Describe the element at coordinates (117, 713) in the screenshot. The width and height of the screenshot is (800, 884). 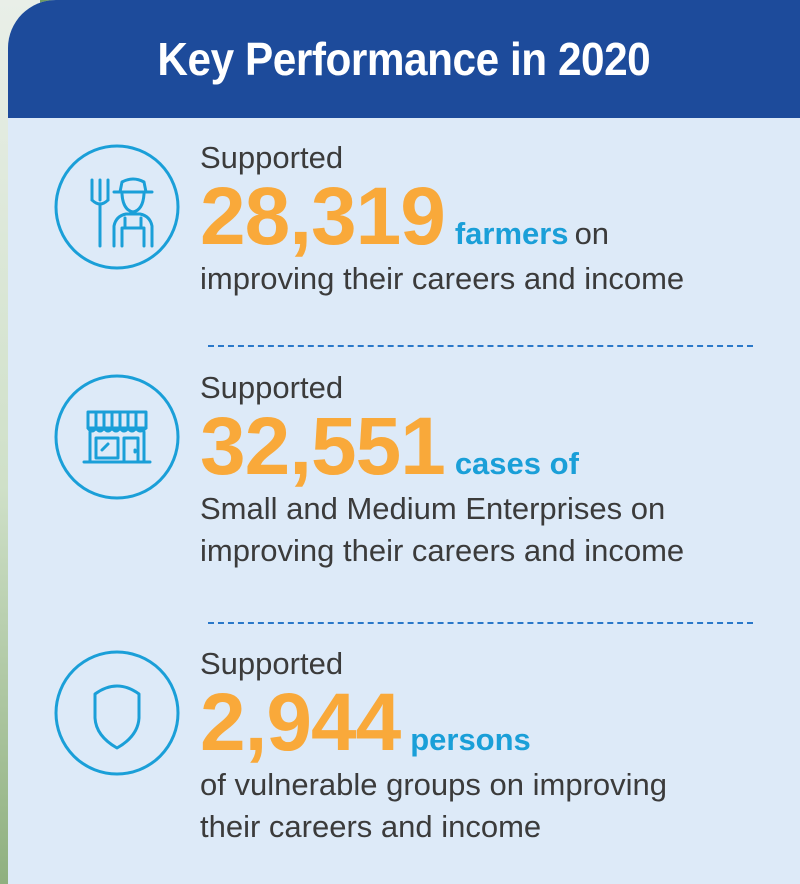
I see `shield-icon` at that location.